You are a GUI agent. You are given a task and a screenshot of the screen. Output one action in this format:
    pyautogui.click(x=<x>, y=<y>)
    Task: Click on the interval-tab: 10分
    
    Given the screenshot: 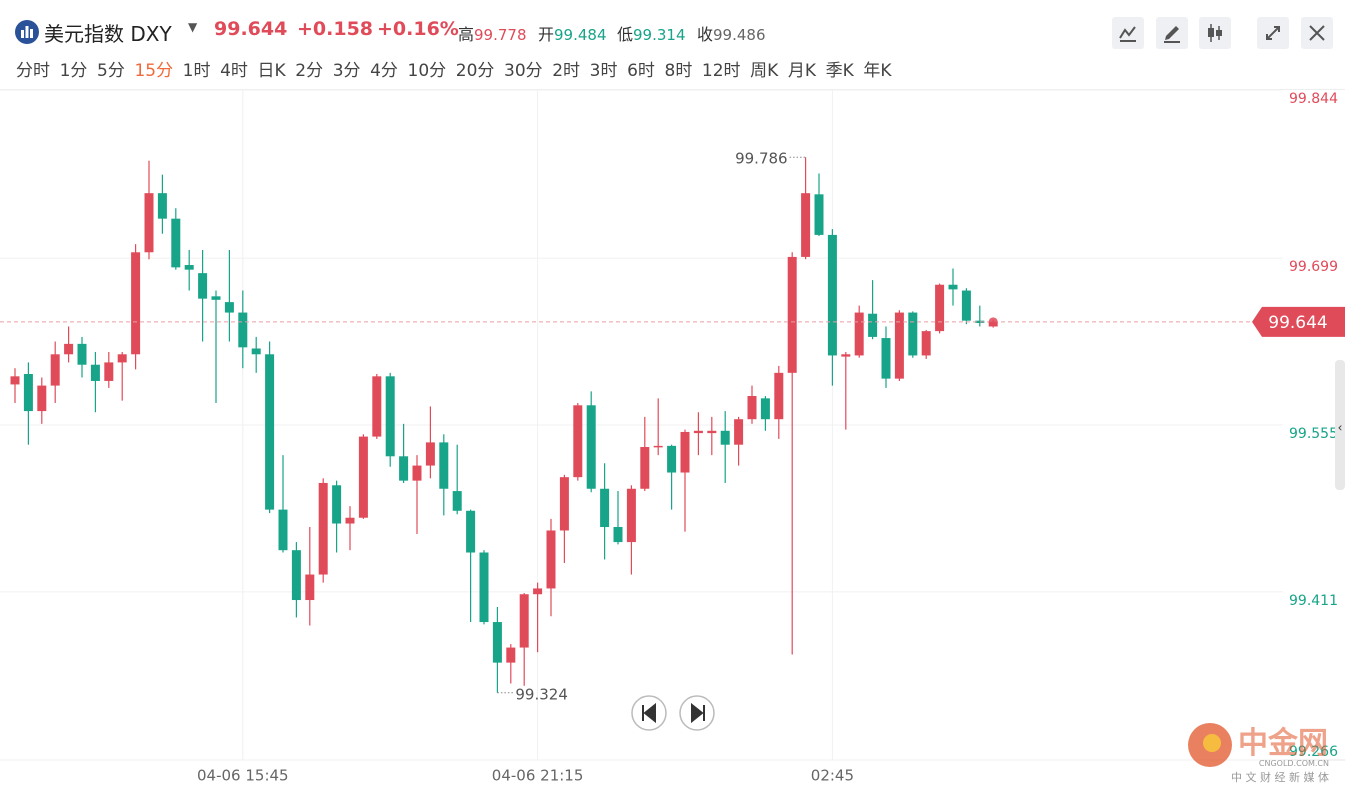 What is the action you would take?
    pyautogui.click(x=427, y=71)
    